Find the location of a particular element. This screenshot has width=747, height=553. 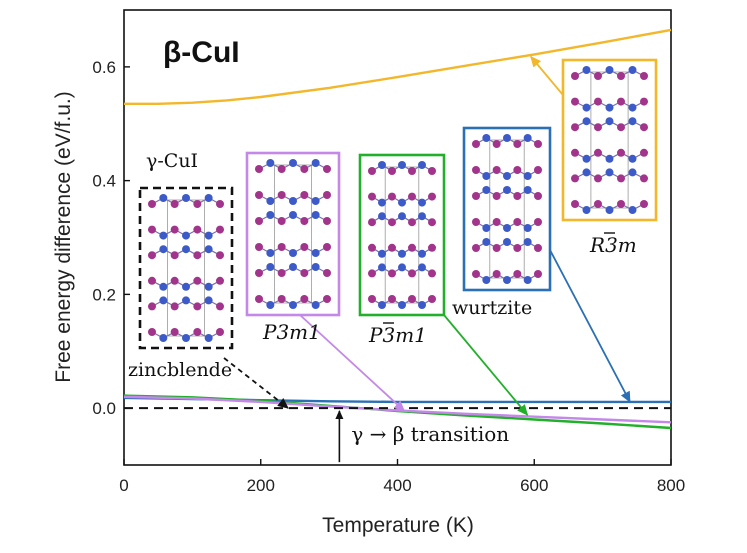

y-tick-label: 0.0 is located at coordinates (104, 408).